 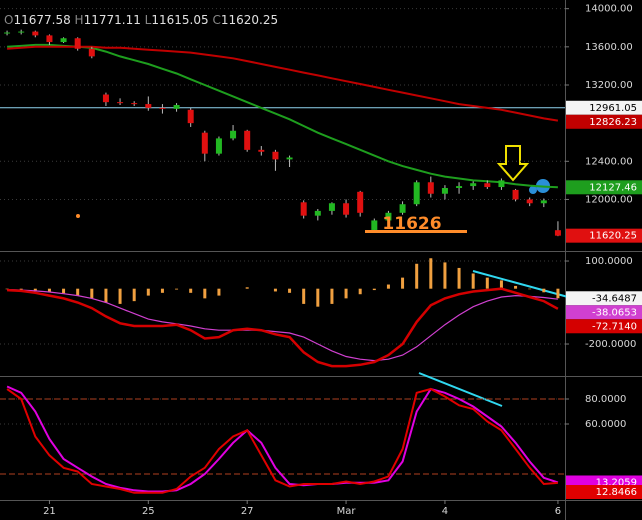 I want to click on ohlc-value: 11620.25, so click(x=249, y=20).